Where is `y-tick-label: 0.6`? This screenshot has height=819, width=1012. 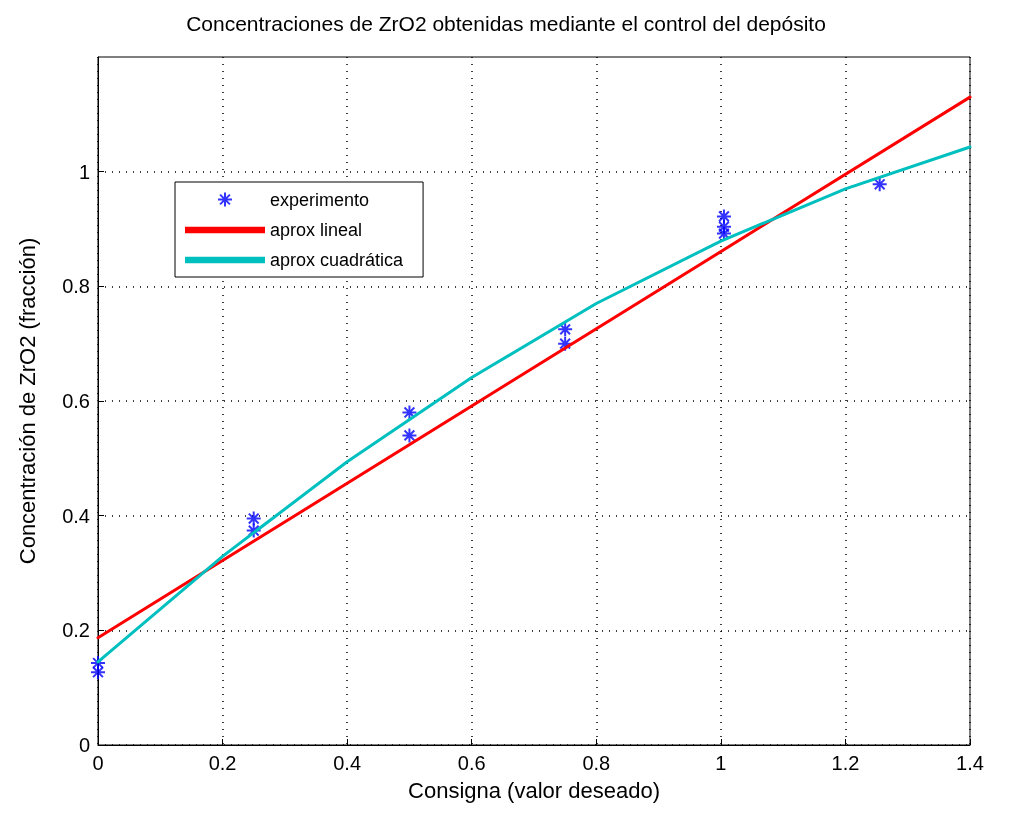 y-tick-label: 0.6 is located at coordinates (76, 401).